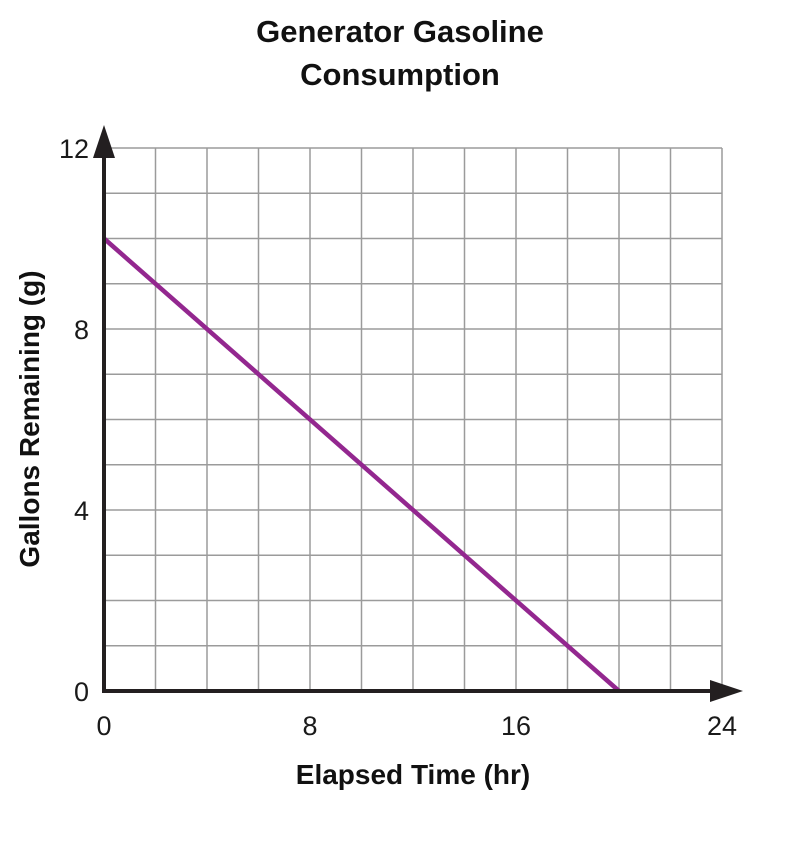 The image size is (800, 850). I want to click on x-tick-label: 0, so click(103, 726).